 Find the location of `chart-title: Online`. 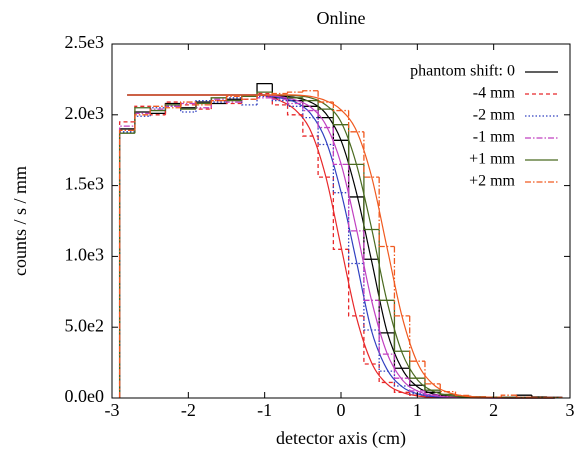

chart-title: Online is located at coordinates (341, 18).